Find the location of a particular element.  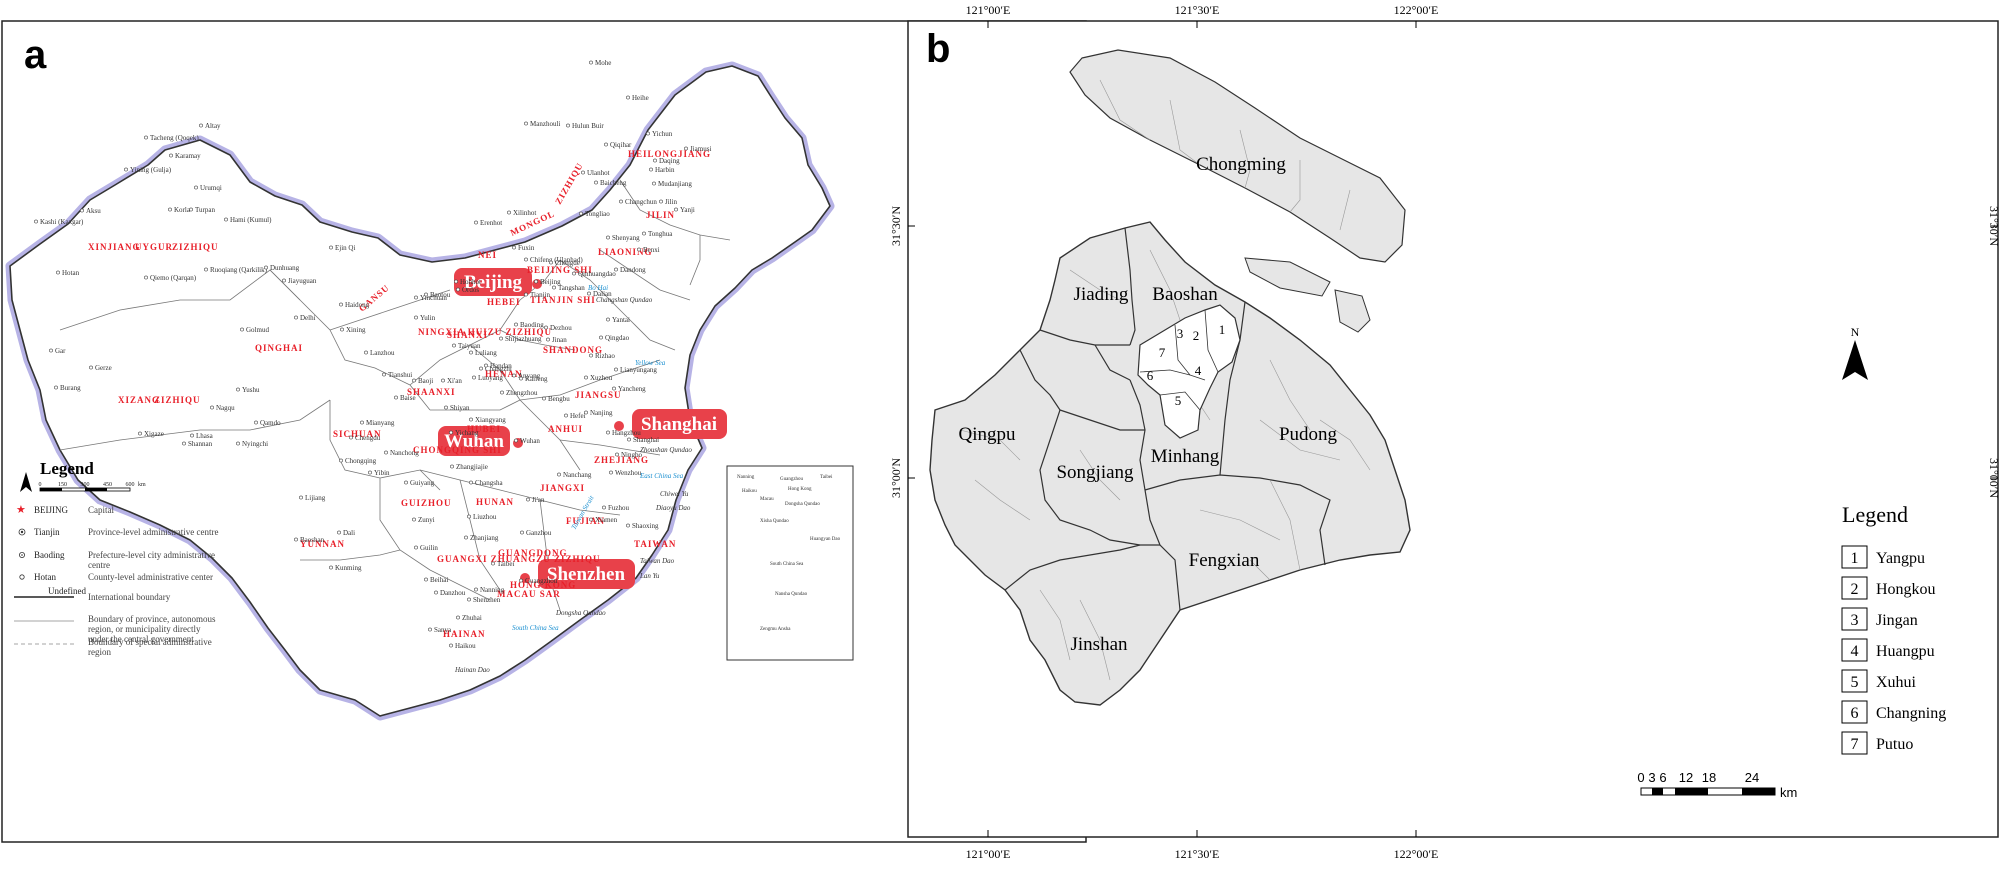

city-label: Shanghai is located at coordinates (646, 440).